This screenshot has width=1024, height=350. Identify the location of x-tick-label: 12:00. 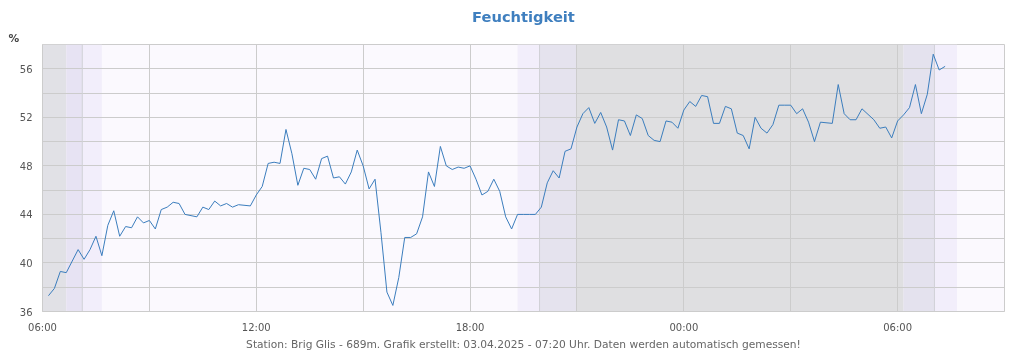
(256, 327).